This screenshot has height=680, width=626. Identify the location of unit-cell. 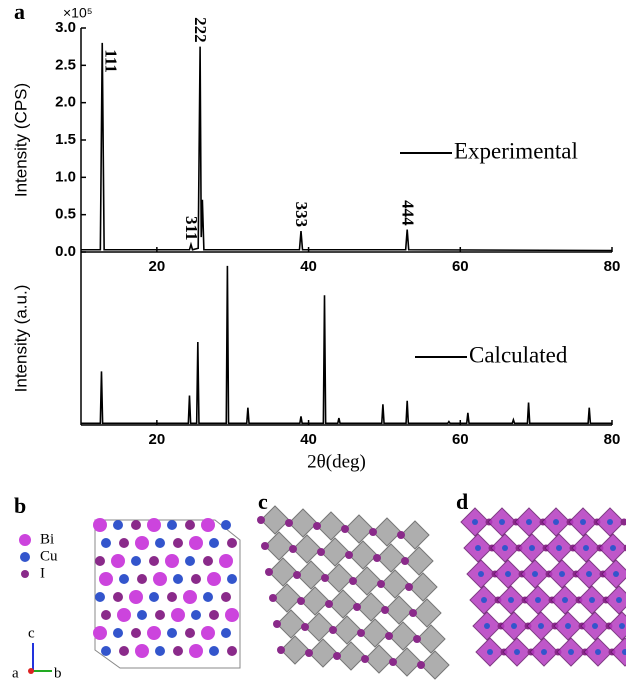
(167, 594).